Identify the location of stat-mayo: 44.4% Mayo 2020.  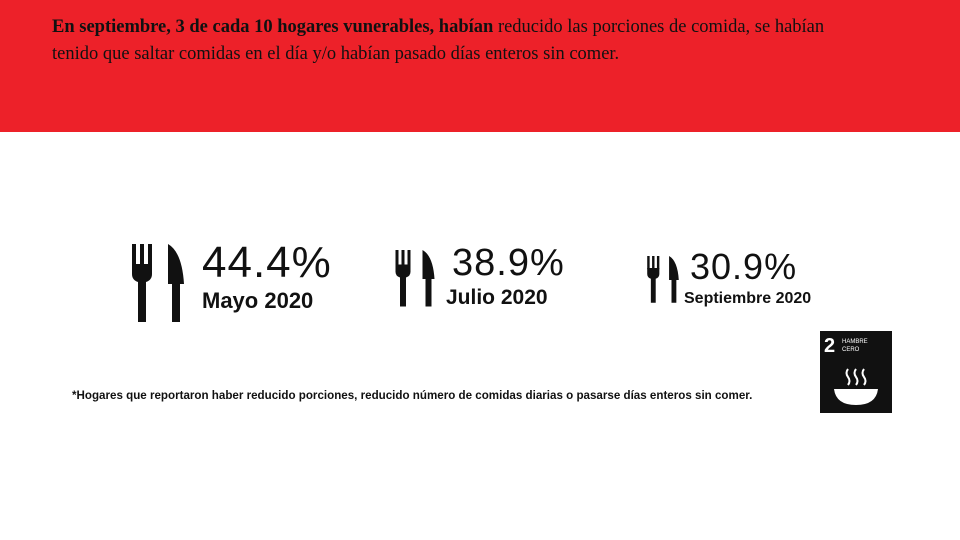
(235, 281).